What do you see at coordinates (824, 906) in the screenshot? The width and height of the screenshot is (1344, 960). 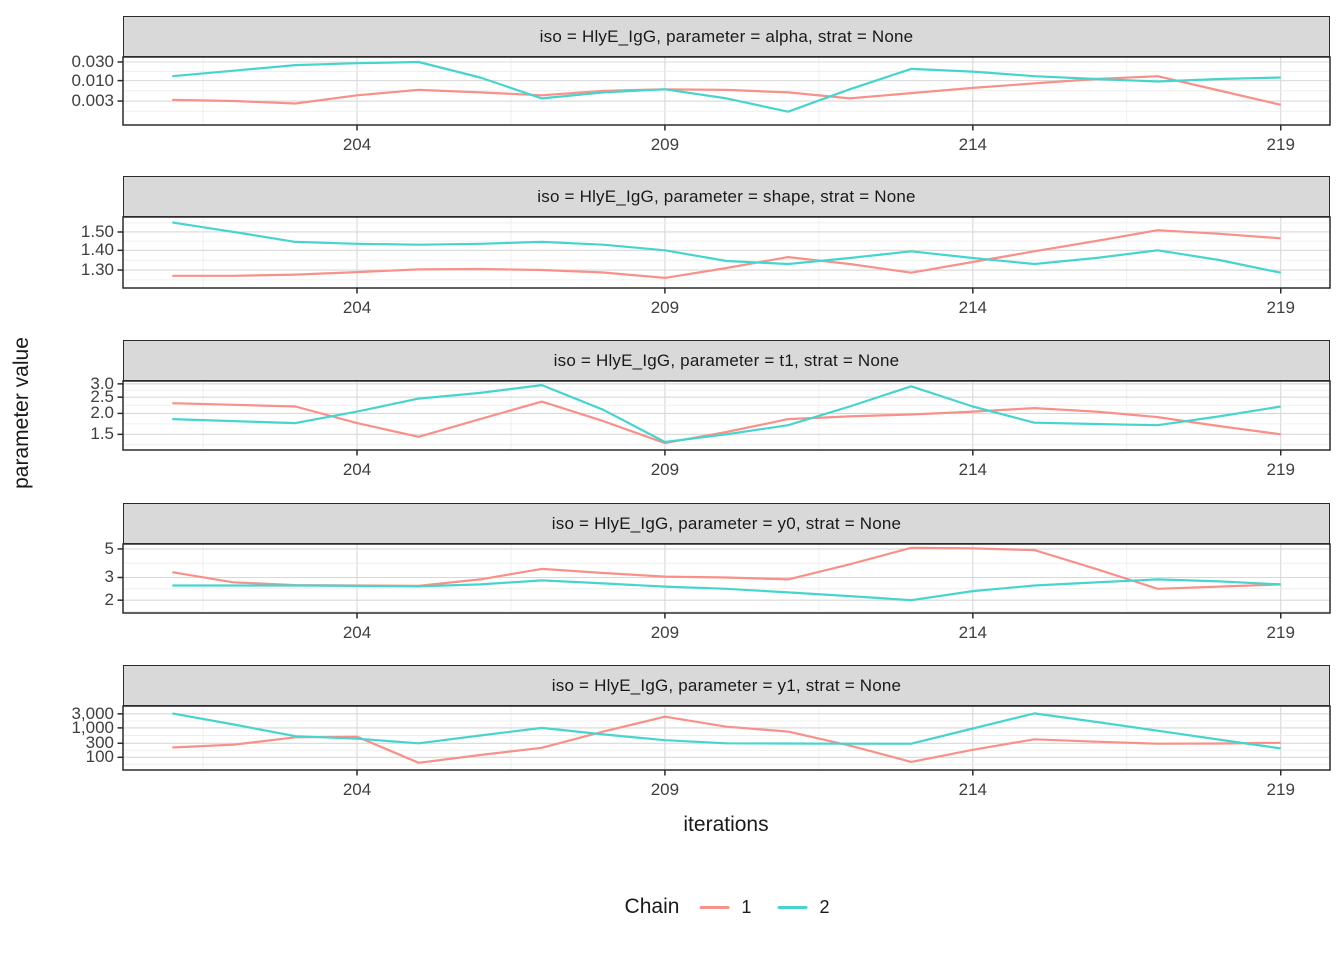 I see `legend-label-chain-2: 2` at bounding box center [824, 906].